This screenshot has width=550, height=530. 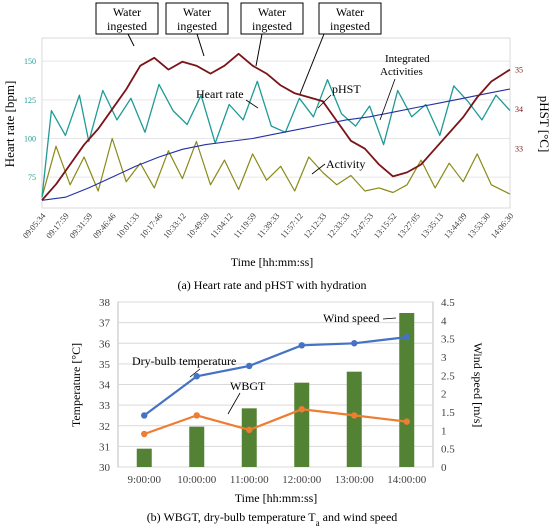 I want to click on series-dry-bulb-line, so click(x=275, y=376).